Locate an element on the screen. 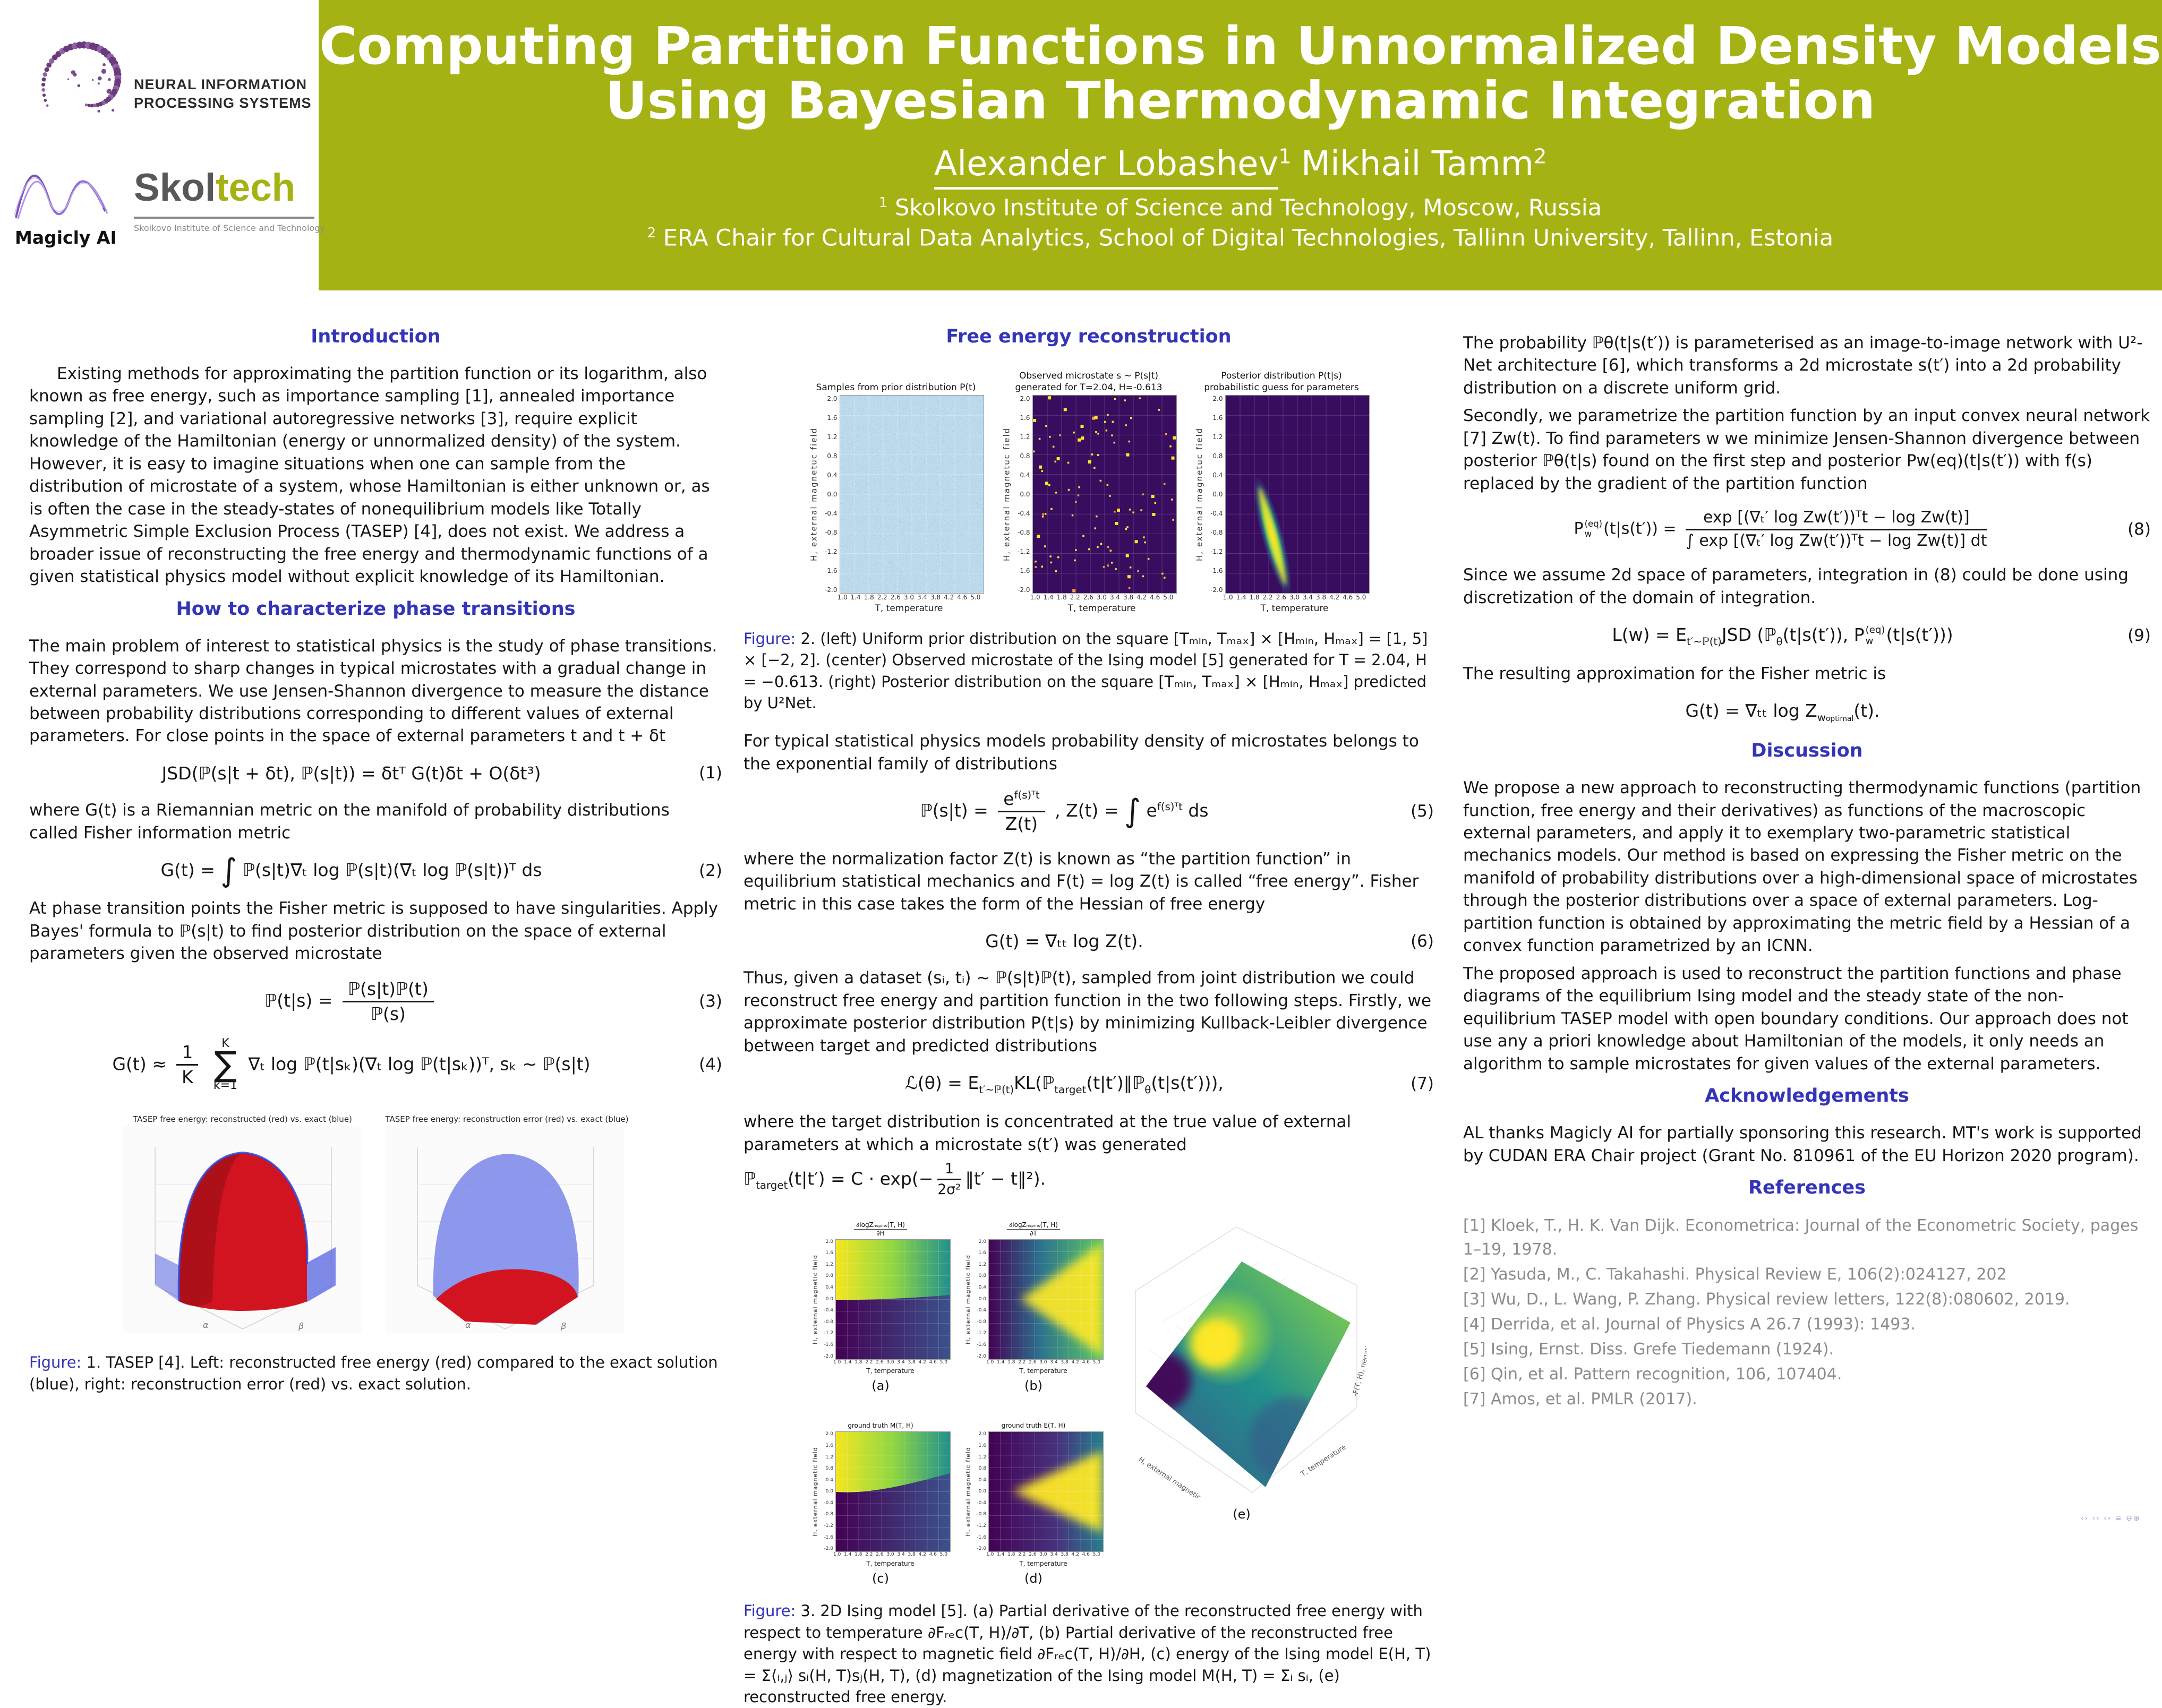  figure-2-prior-title: Samples from prior distribution P(t) is located at coordinates (896, 387).